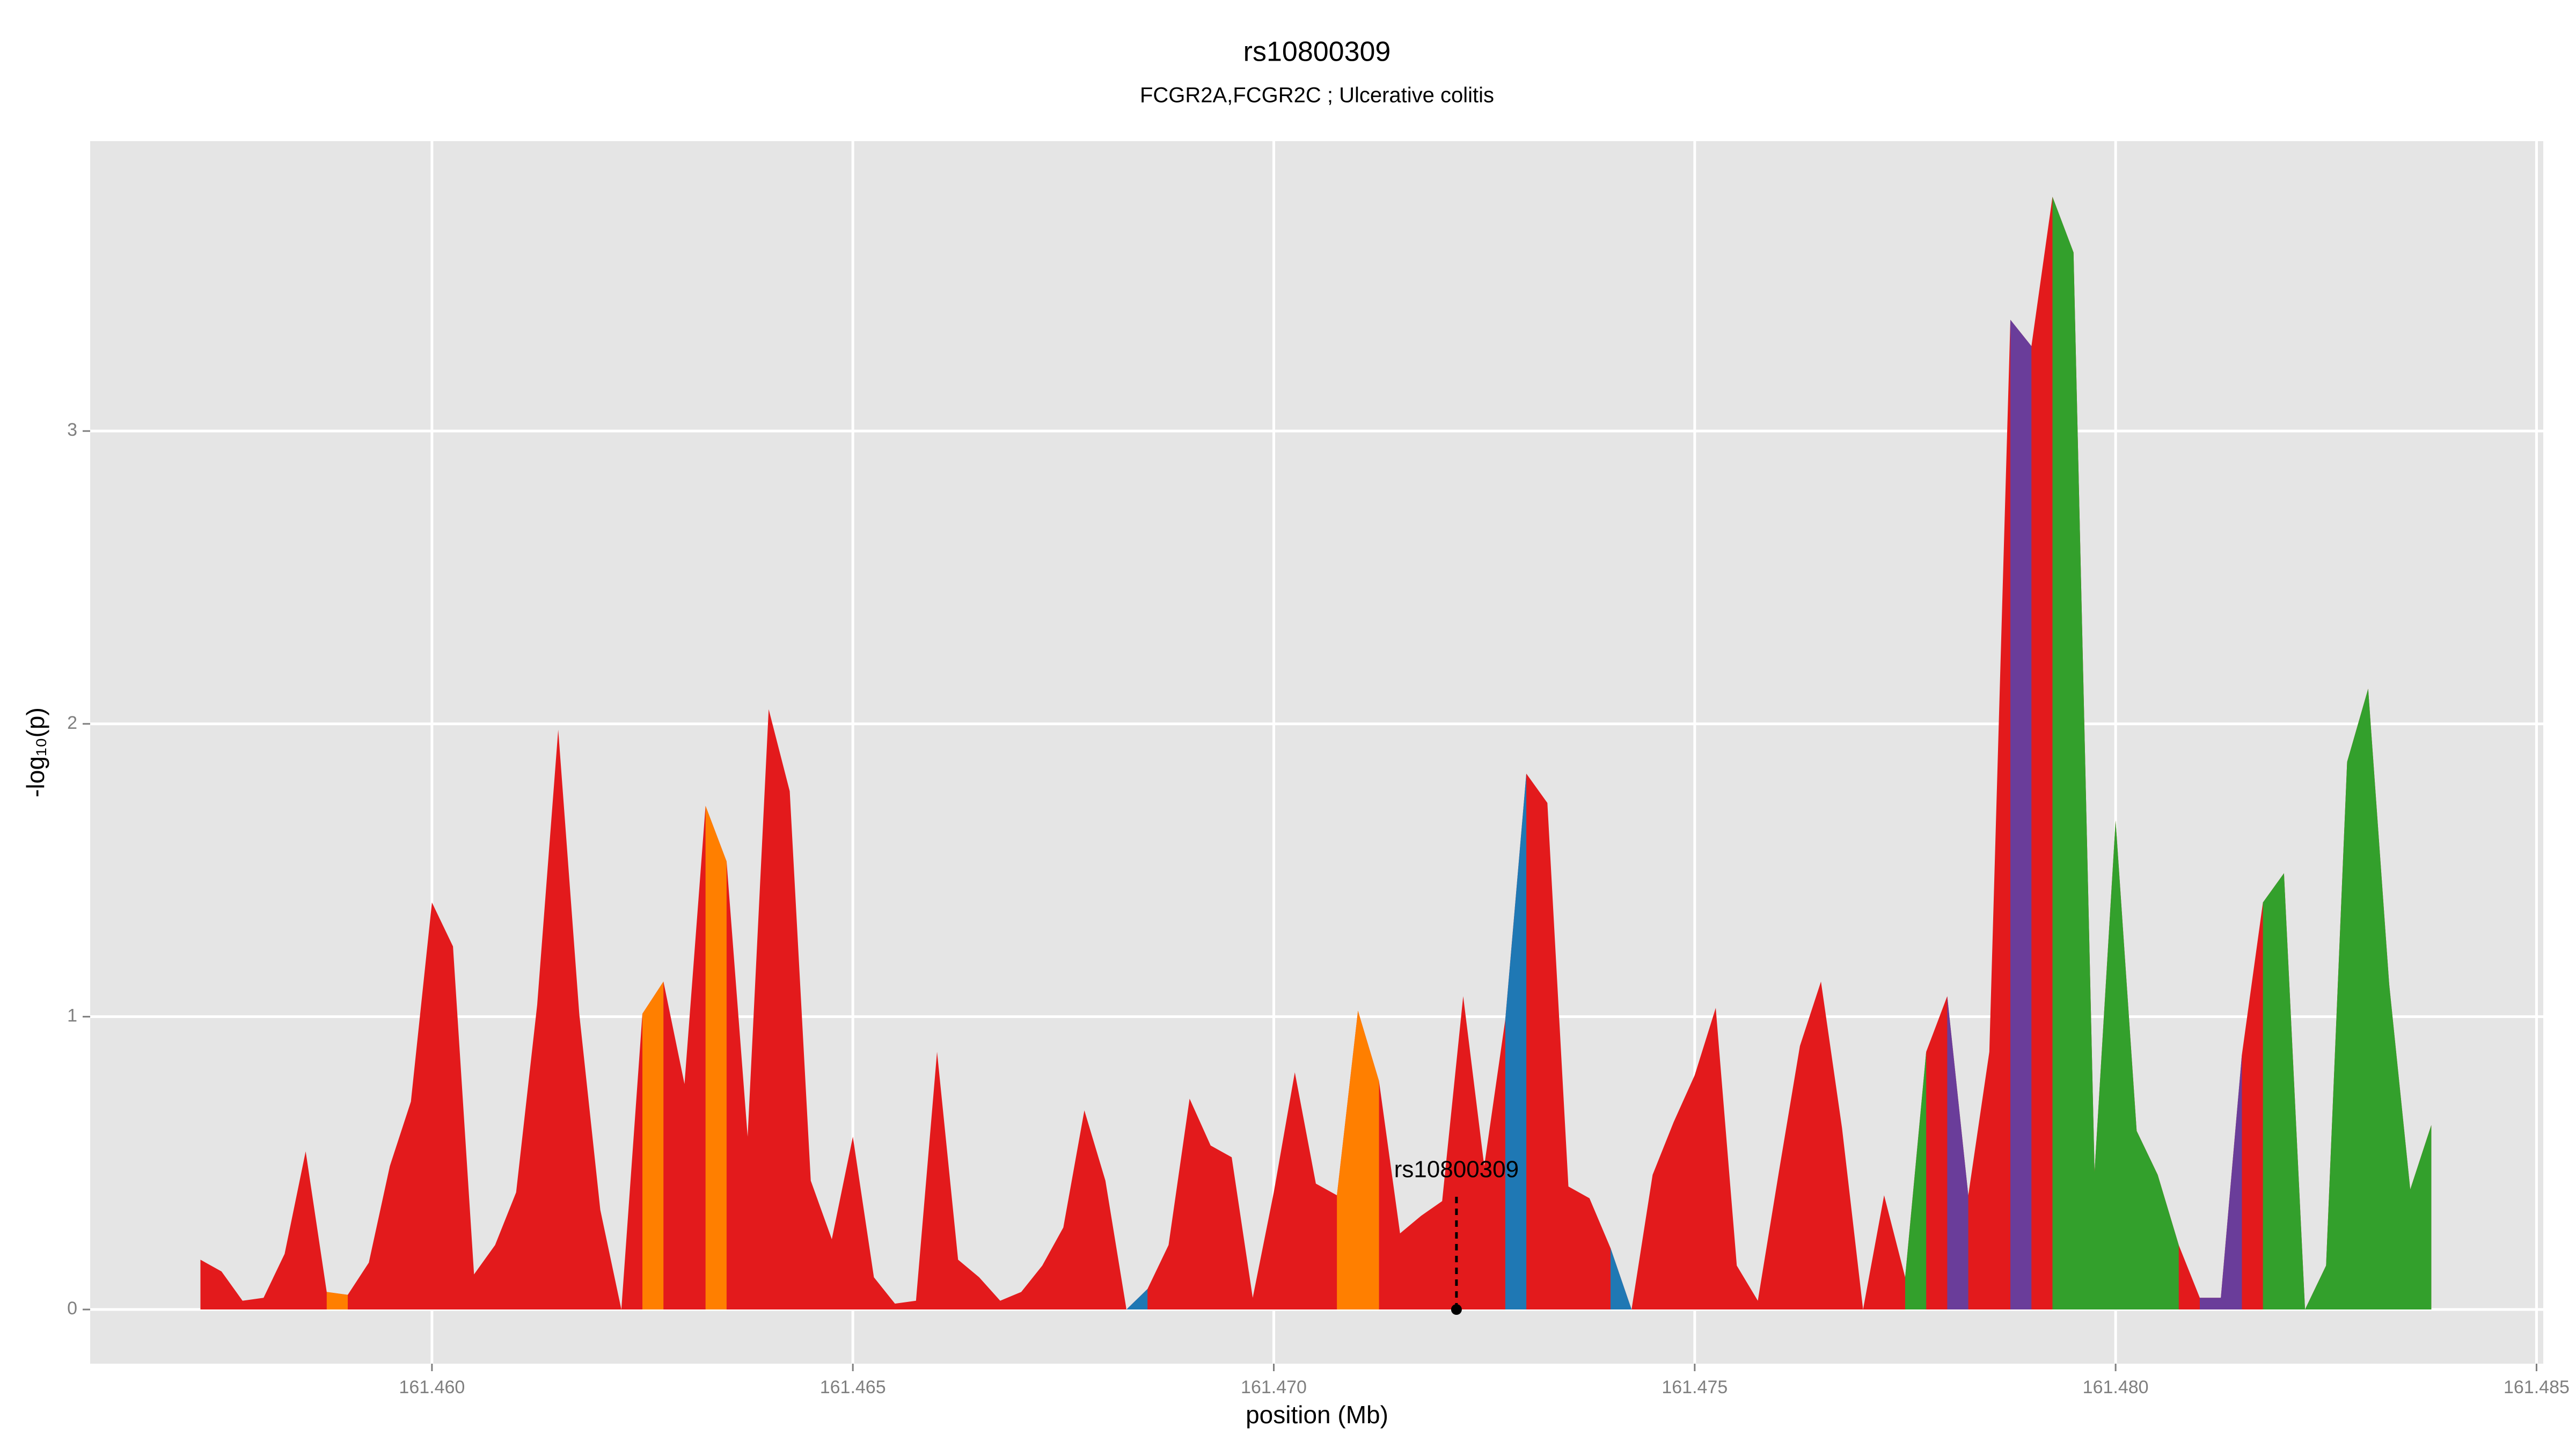 The width and height of the screenshot is (2576, 1449). I want to click on y-tick-label: 2, so click(72, 723).